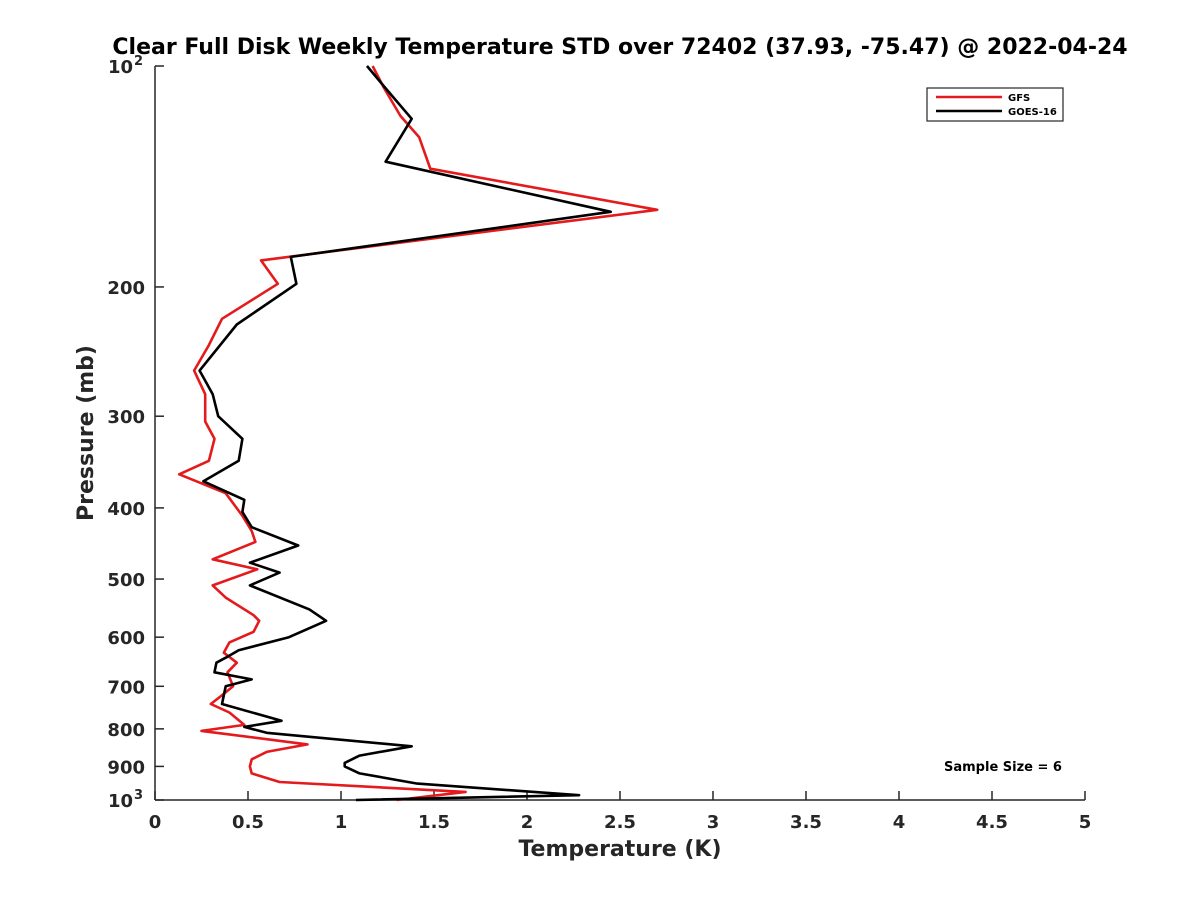 Image resolution: width=1200 pixels, height=900 pixels. Describe the element at coordinates (126, 417) in the screenshot. I see `y-tick-label: 300` at that location.